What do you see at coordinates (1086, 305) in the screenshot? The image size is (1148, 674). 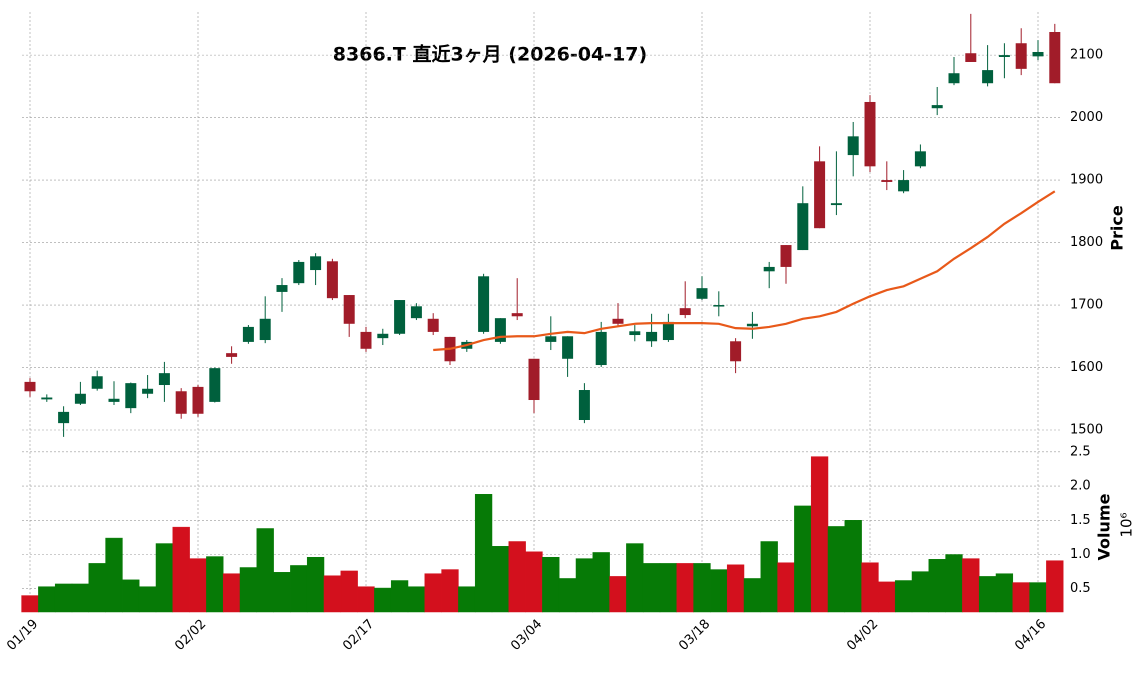 I see `y-tick-label: 1700` at bounding box center [1086, 305].